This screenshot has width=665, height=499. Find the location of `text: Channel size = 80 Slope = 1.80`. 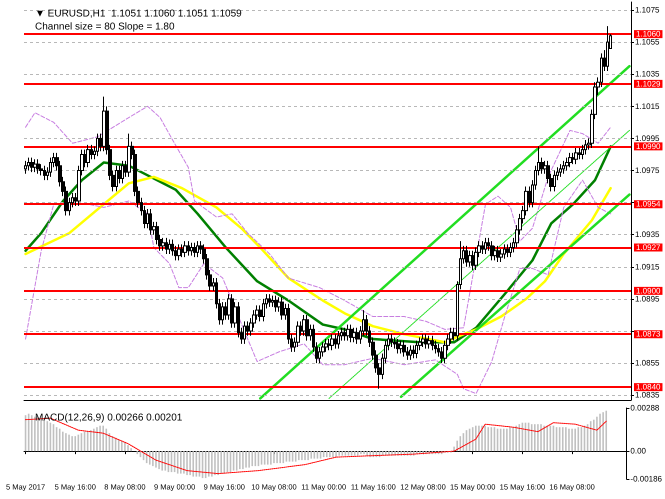

text: Channel size = 80 Slope = 1.80 is located at coordinates (105, 27).